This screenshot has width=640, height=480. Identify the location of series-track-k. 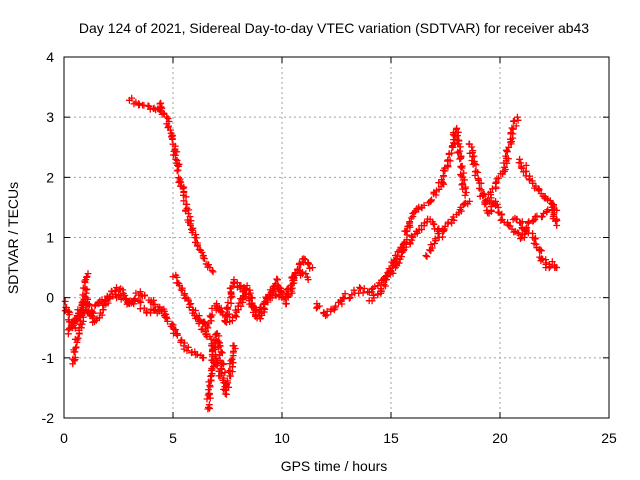
(447, 229).